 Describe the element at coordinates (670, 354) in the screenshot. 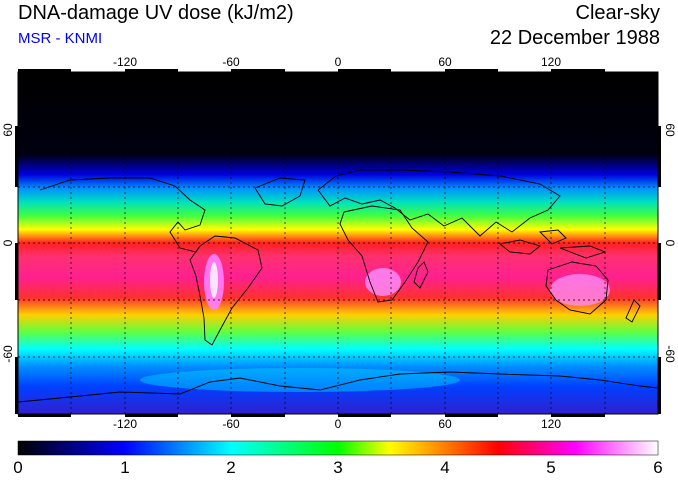

I see `lat-tick-right: -60` at that location.